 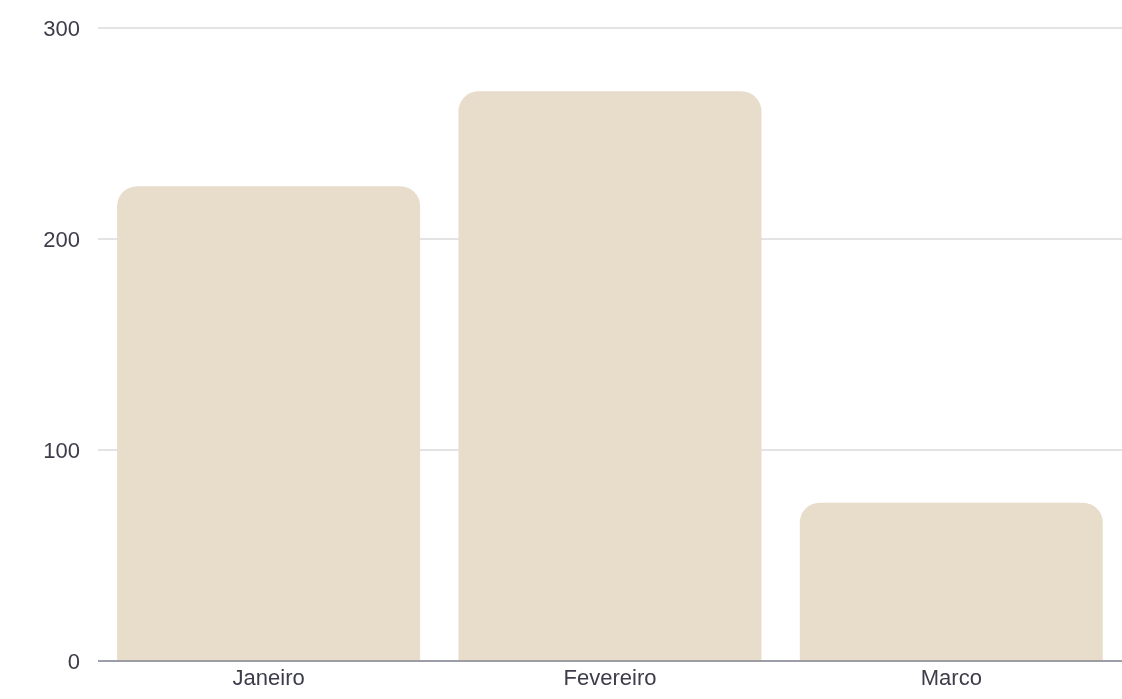 What do you see at coordinates (610, 677) in the screenshot?
I see `x-tick-label: Fevereiro` at bounding box center [610, 677].